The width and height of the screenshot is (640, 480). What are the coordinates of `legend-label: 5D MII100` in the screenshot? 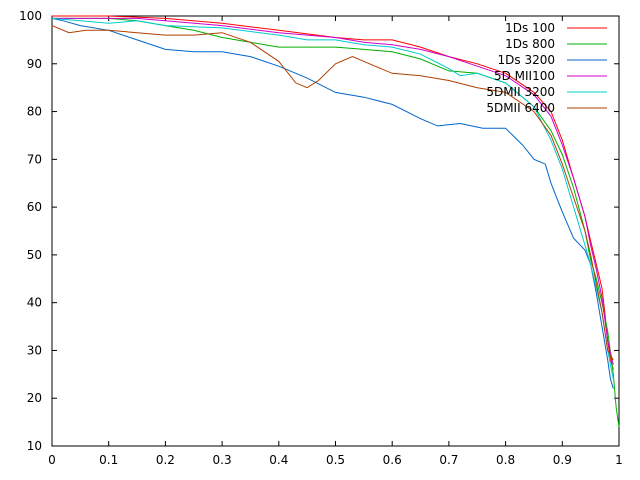 It's located at (524, 76).